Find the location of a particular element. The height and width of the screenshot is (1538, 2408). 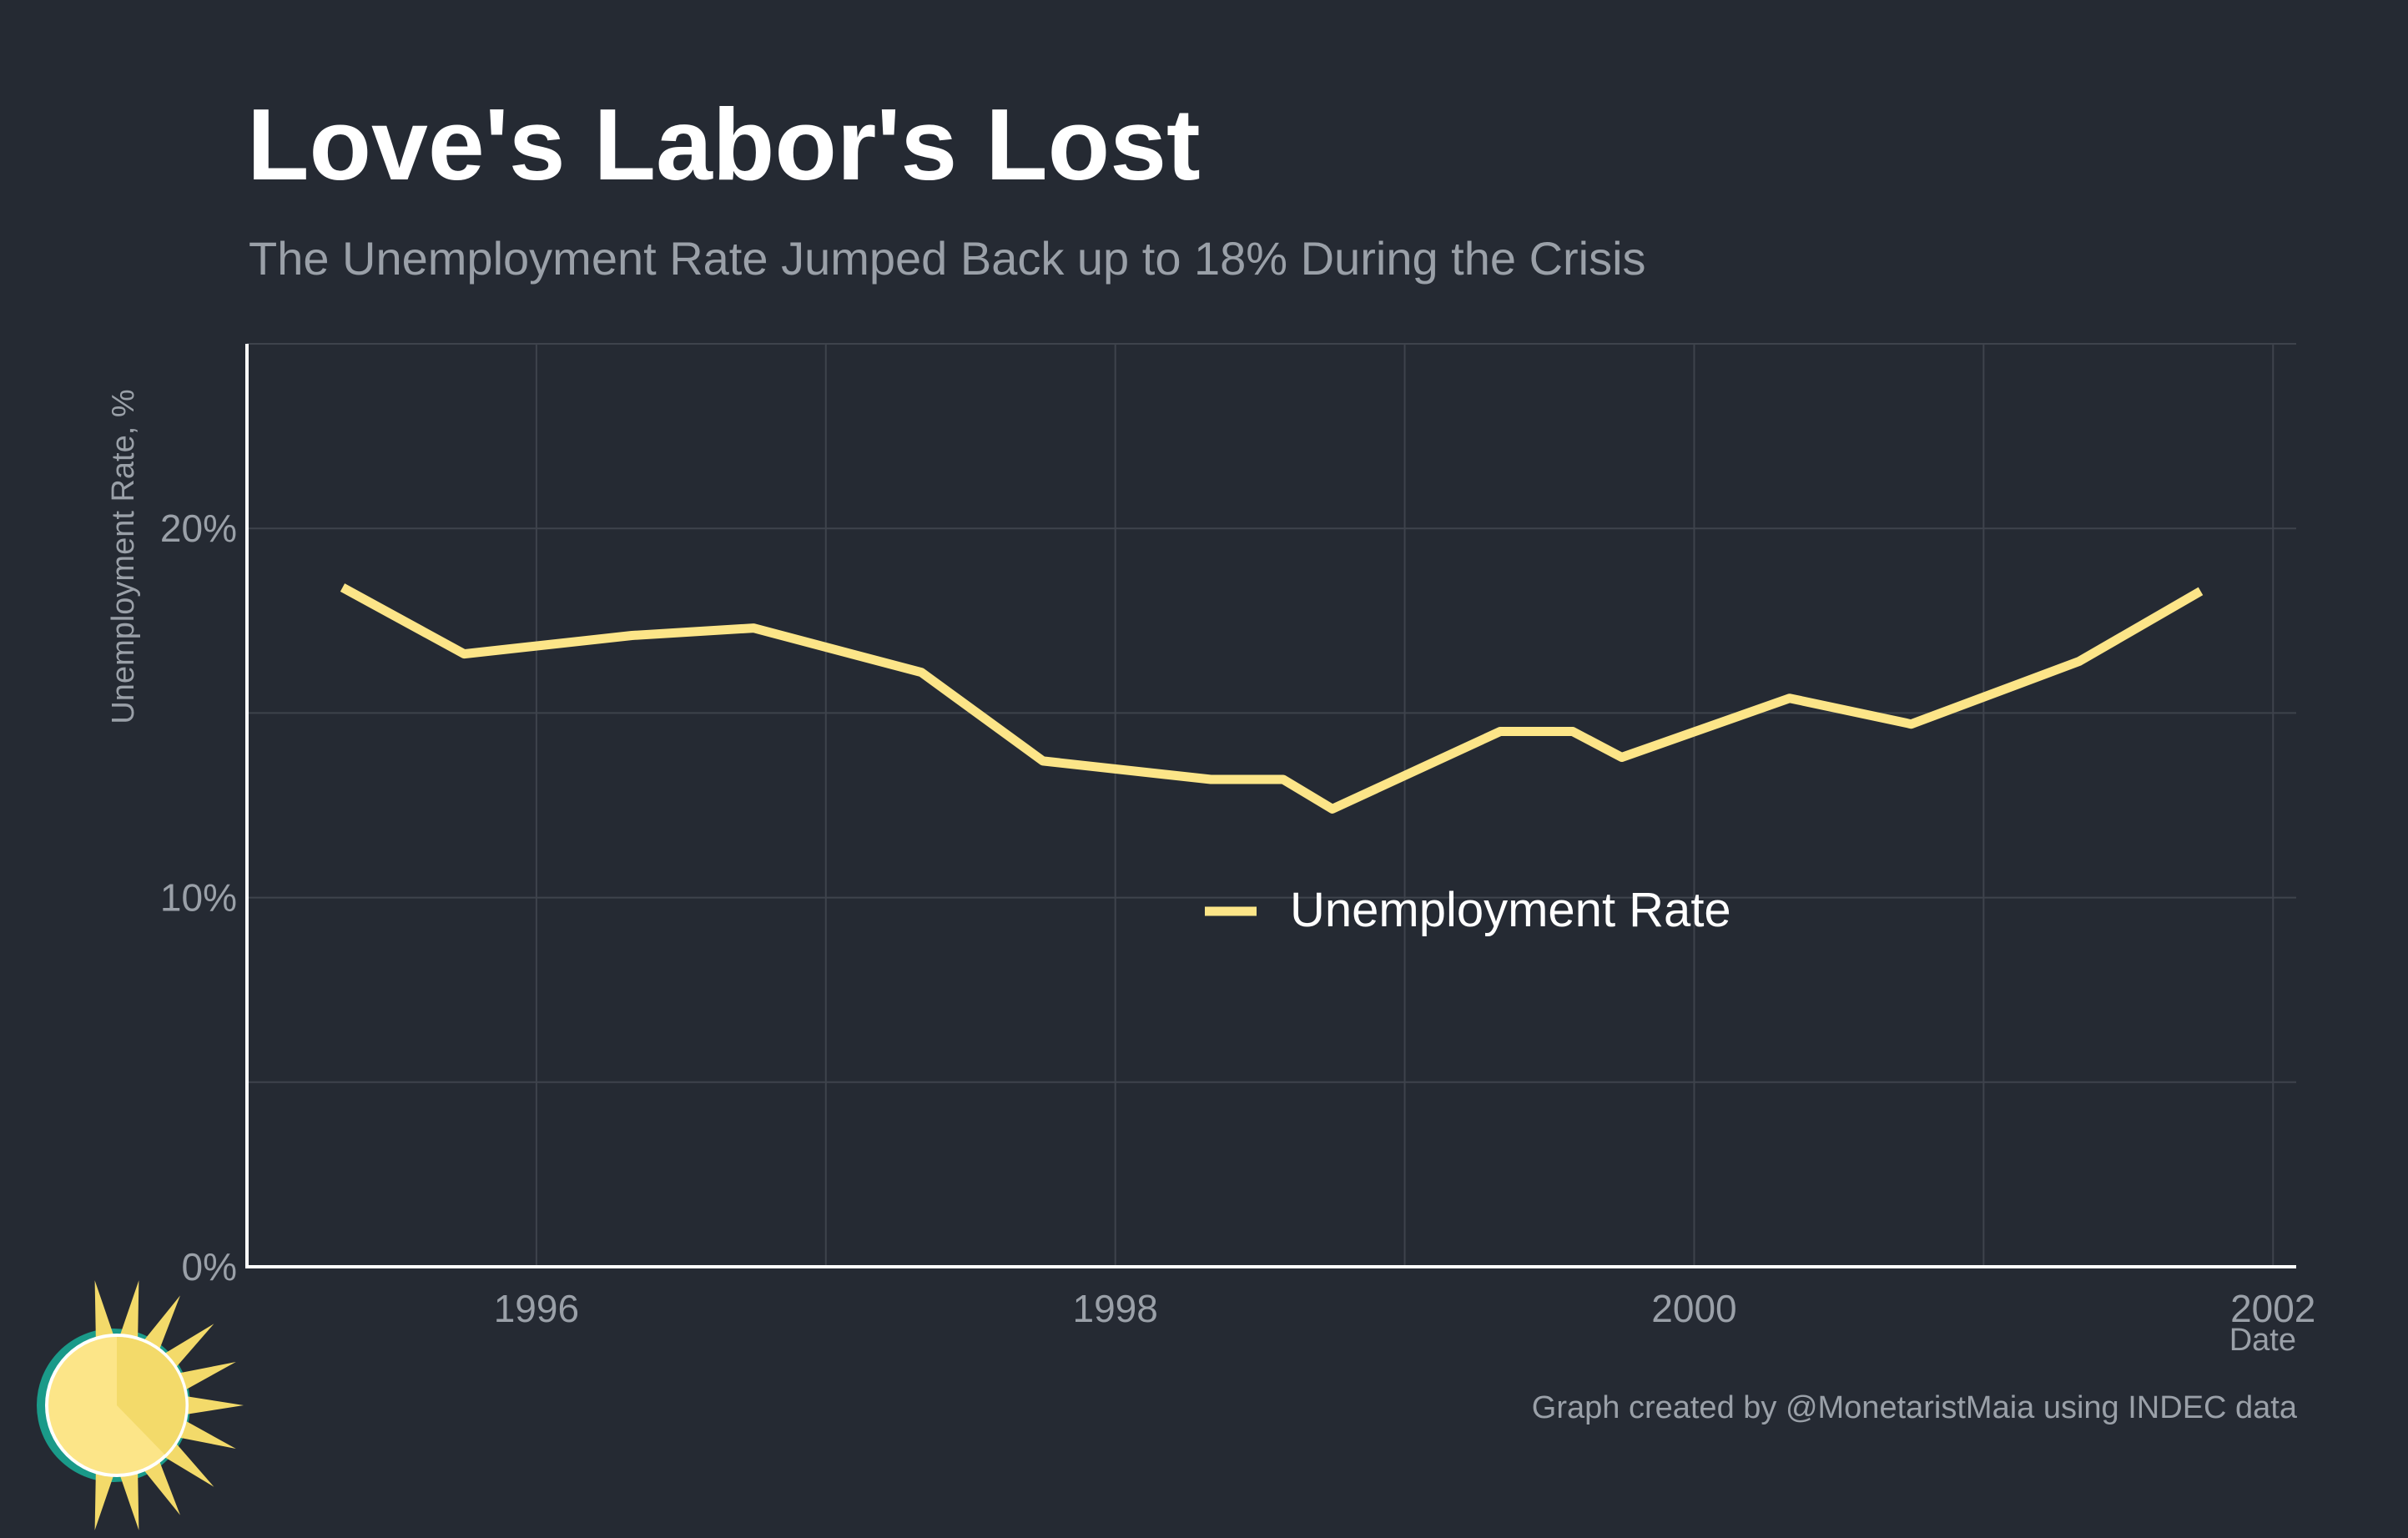

legend: Unemployment Rate is located at coordinates (1468, 910).